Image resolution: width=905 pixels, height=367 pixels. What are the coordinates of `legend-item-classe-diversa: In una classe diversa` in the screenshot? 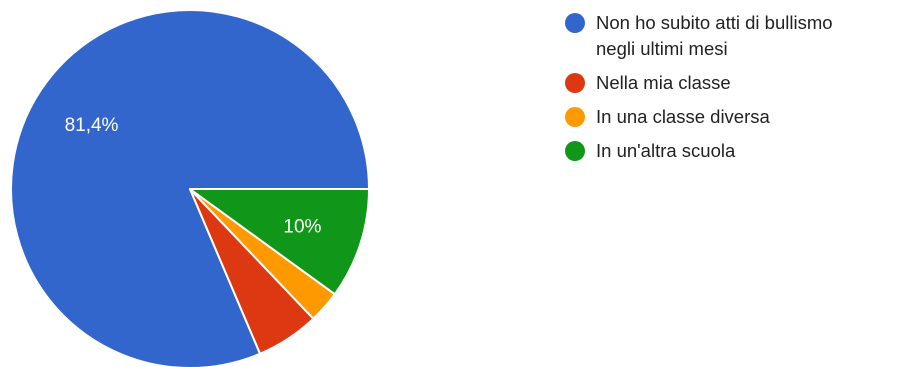 It's located at (735, 117).